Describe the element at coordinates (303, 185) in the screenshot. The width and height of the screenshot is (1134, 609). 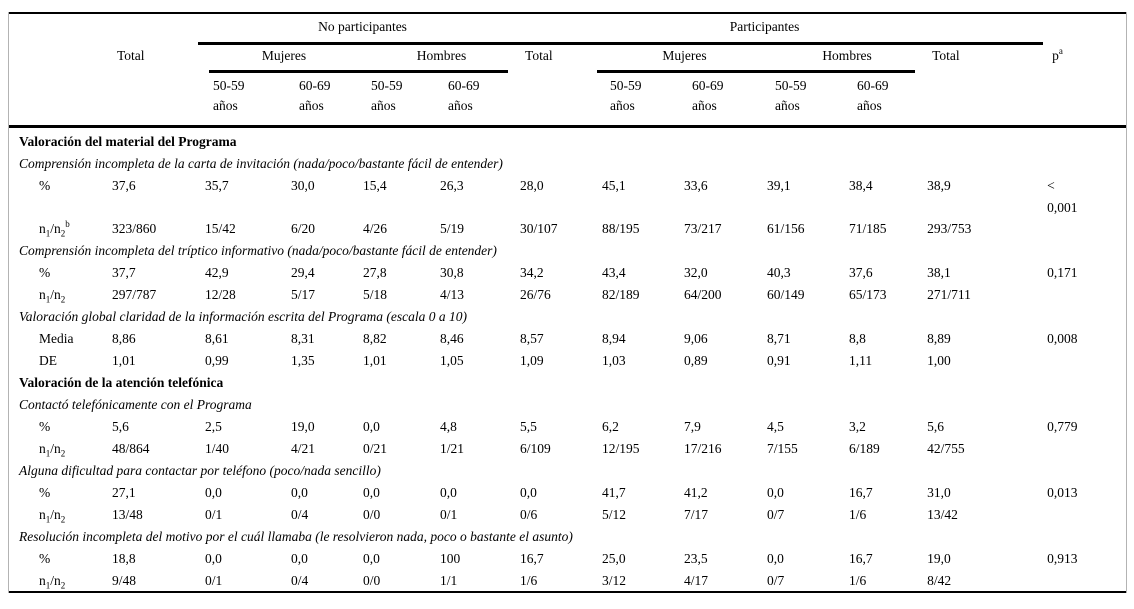
I see `data-cell: 30,0` at that location.